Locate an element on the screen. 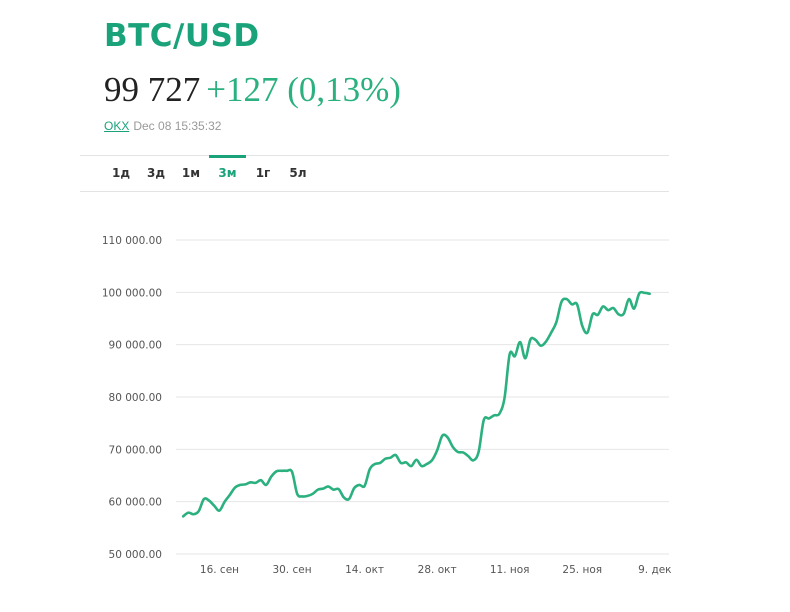  price-row: 99 727 +127 (0,13%) is located at coordinates (252, 90).